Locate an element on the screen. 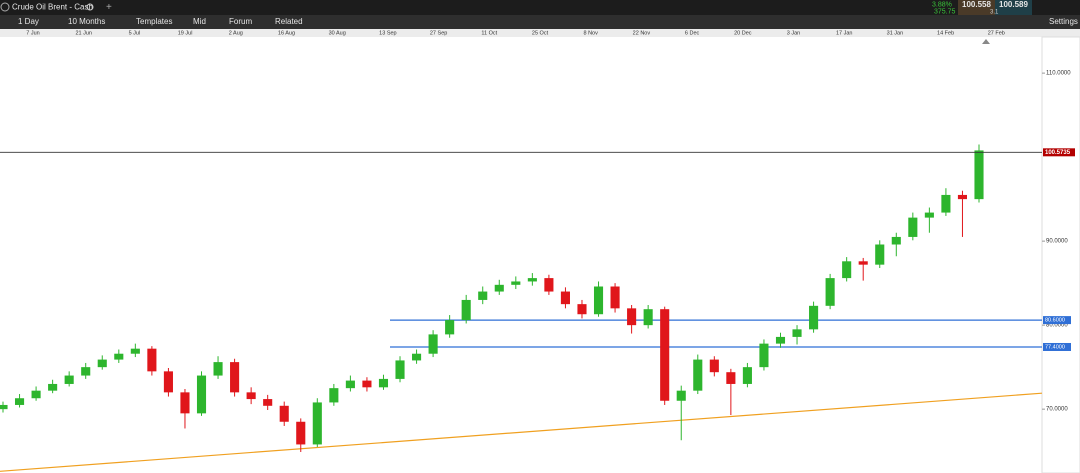 The image size is (1080, 473). change-pct: 3.88% is located at coordinates (942, 4).